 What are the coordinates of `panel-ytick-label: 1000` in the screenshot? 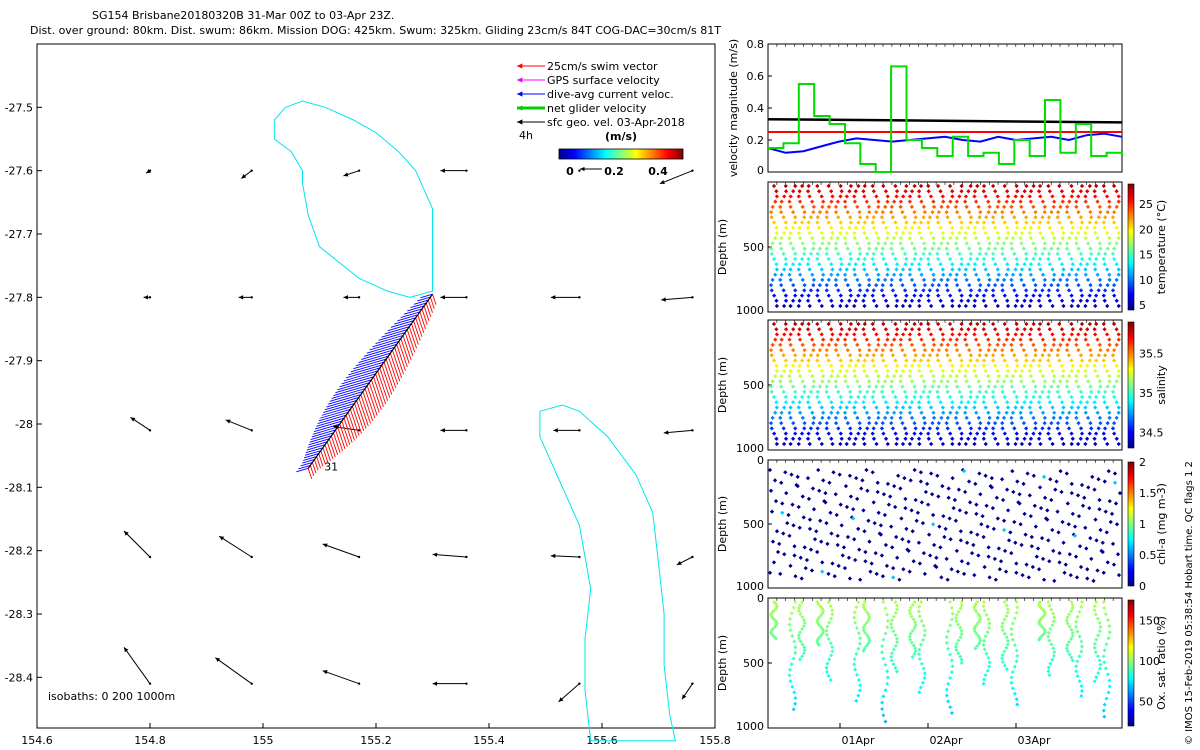 It's located at (750, 448).